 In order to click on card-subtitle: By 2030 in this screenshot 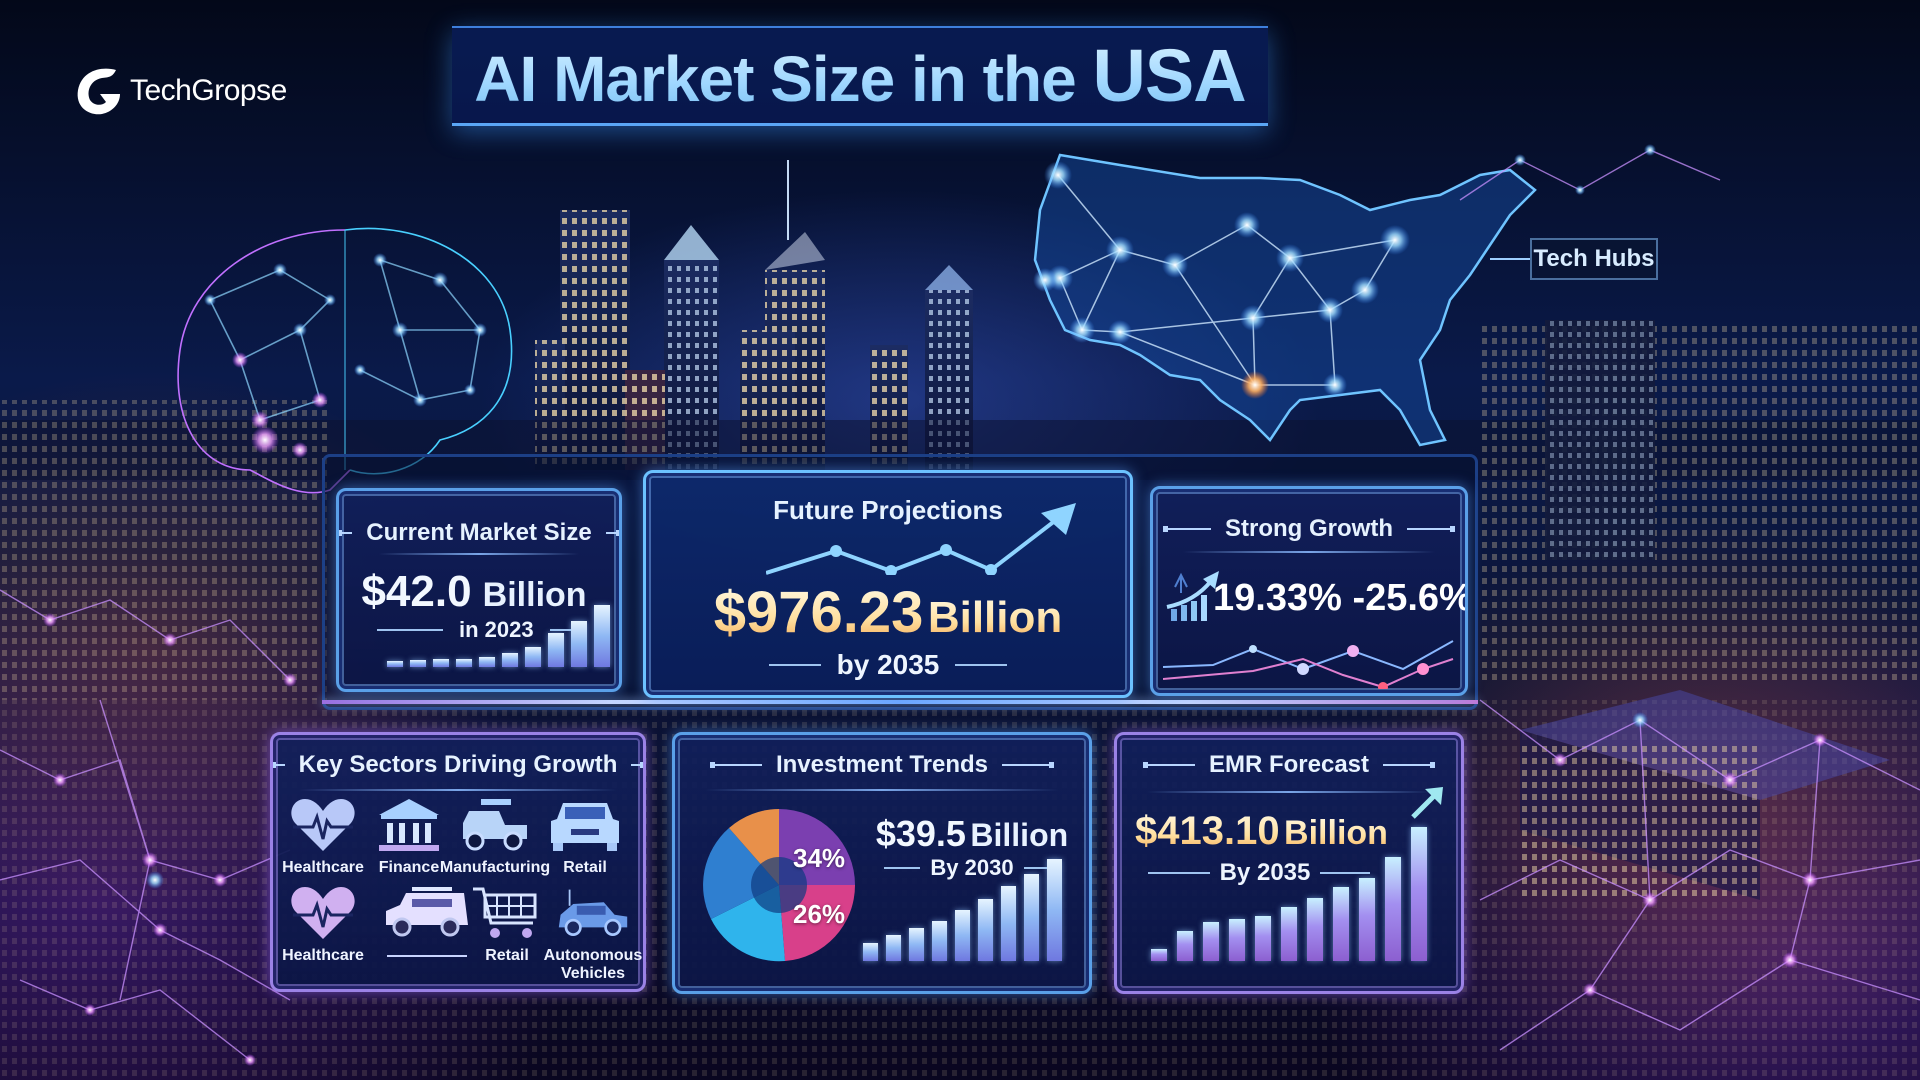, I will do `click(972, 867)`.